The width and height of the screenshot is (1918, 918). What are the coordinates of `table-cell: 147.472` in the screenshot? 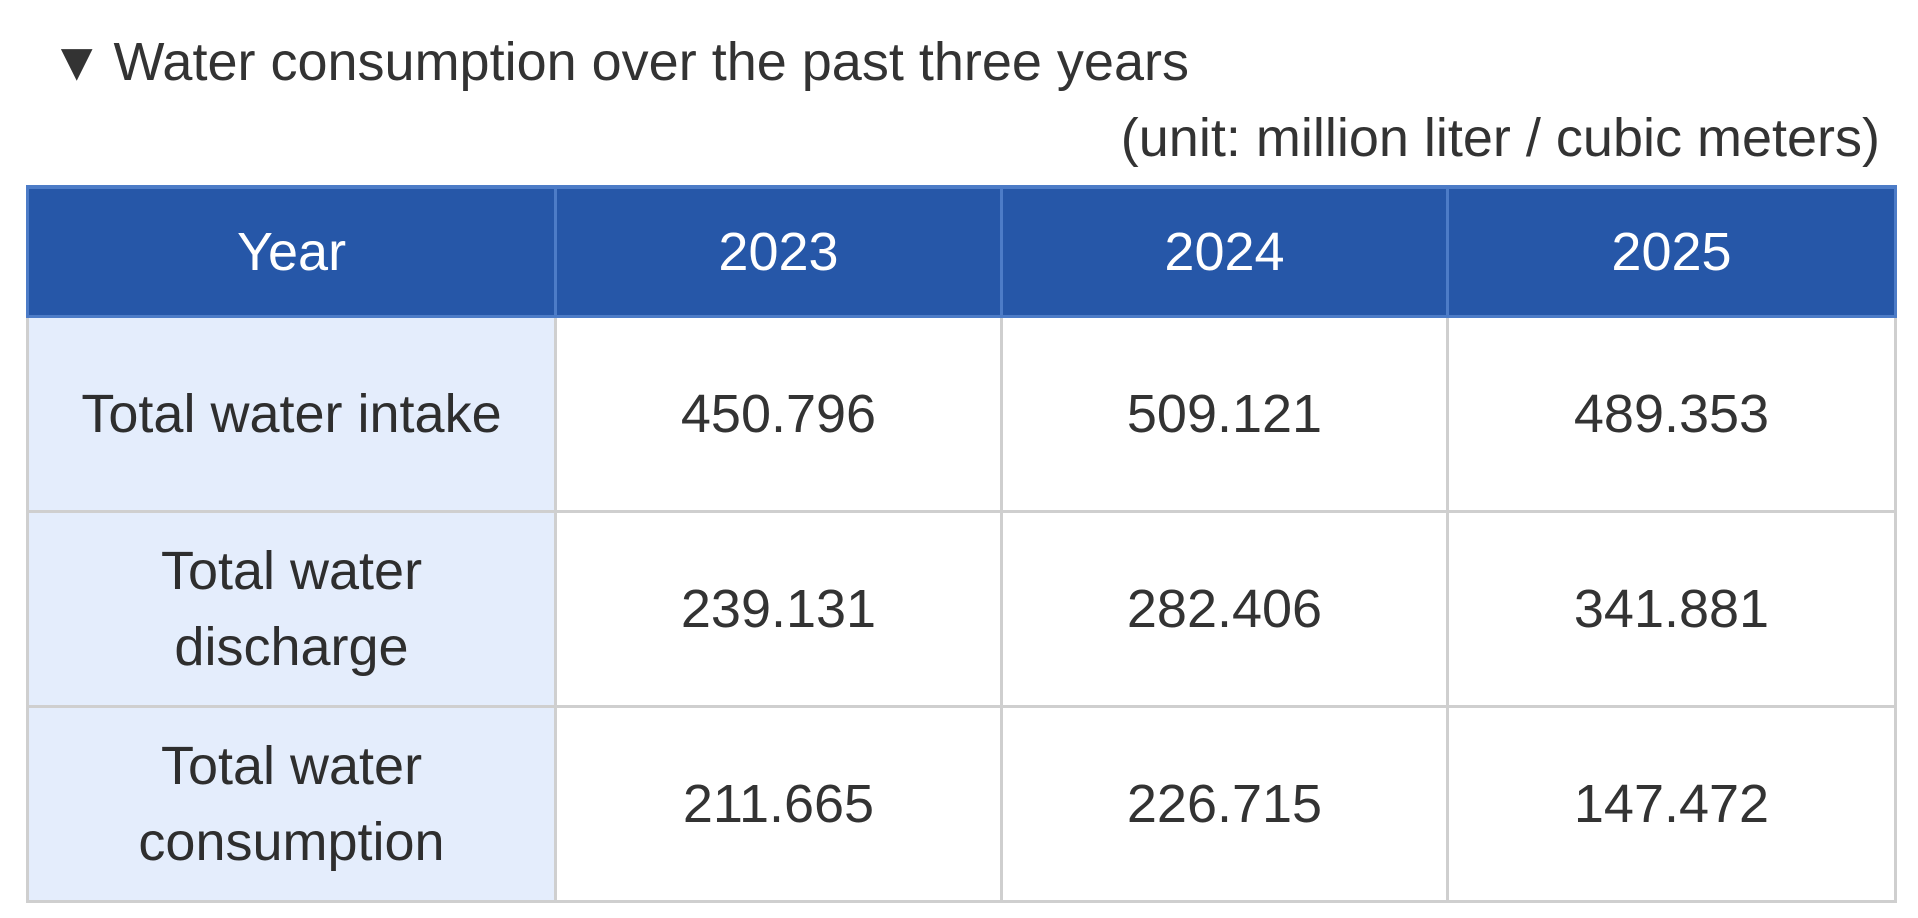 It's located at (1671, 804).